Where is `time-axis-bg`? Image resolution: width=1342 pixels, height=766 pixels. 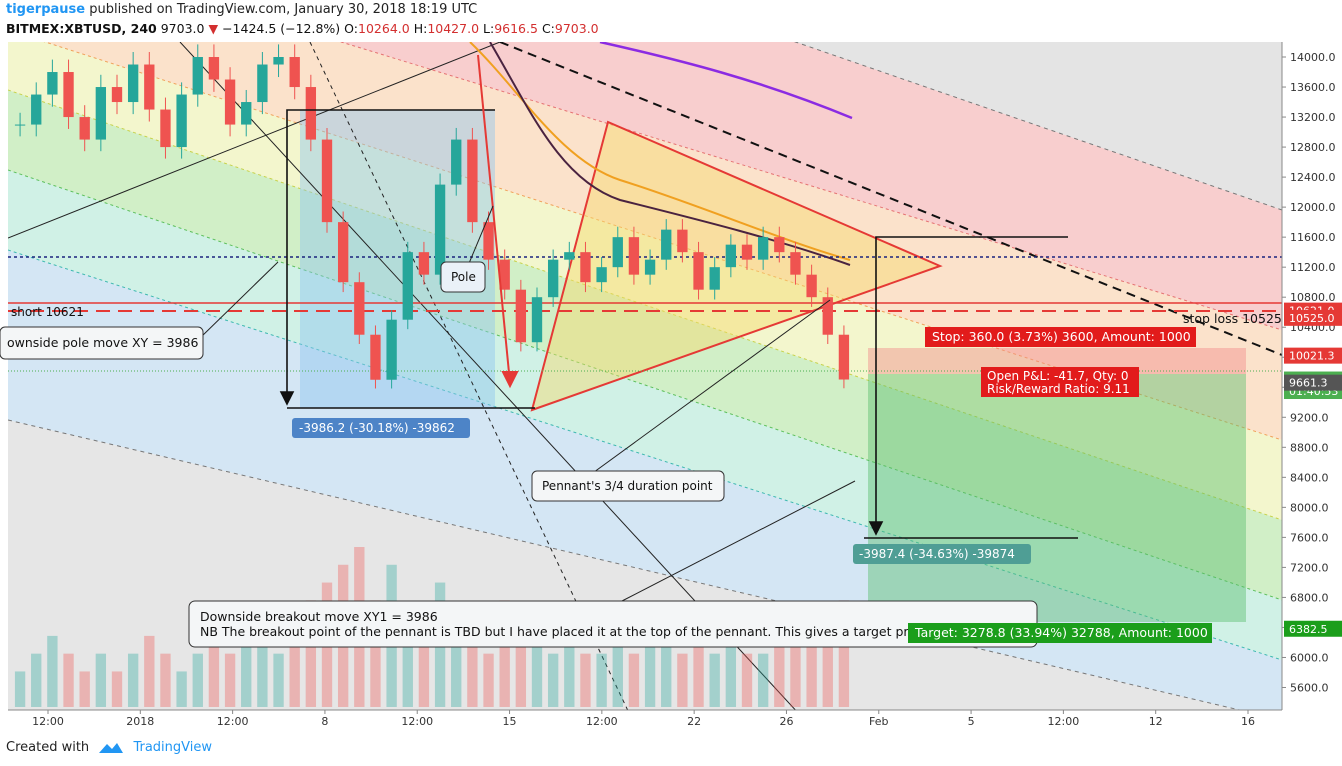 time-axis-bg is located at coordinates (671, 721).